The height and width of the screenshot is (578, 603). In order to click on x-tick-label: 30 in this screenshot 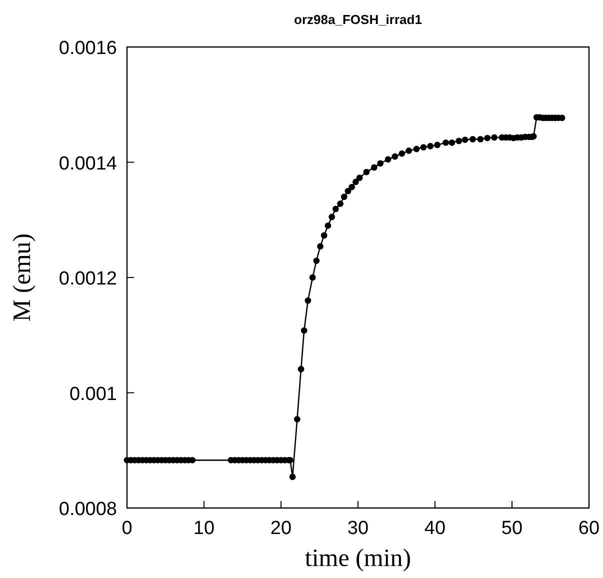, I will do `click(358, 528)`.